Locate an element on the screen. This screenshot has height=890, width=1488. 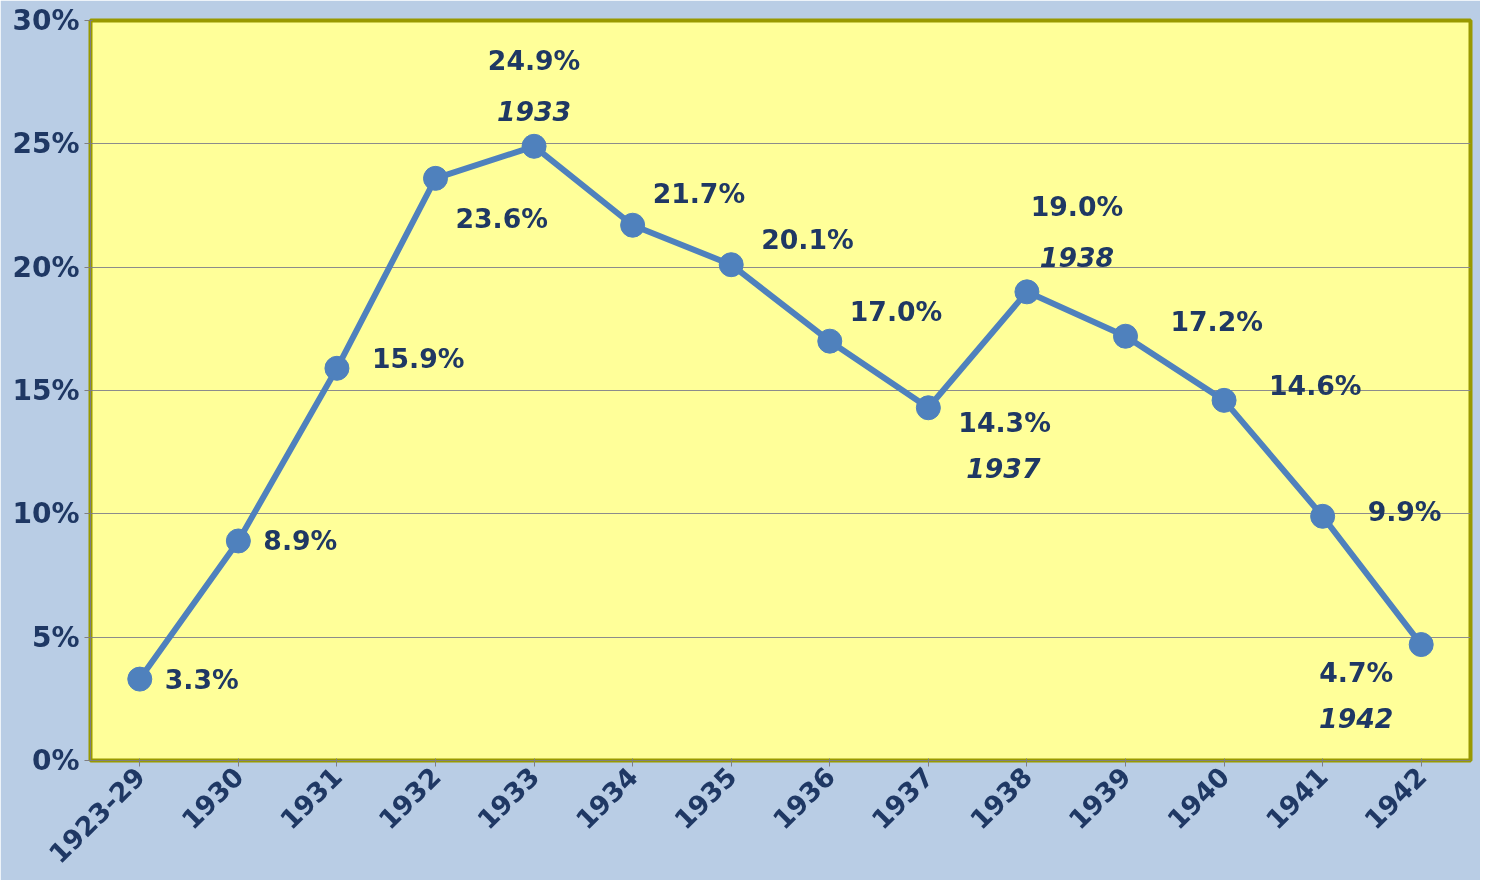
data-label: 17.0% is located at coordinates (896, 311).